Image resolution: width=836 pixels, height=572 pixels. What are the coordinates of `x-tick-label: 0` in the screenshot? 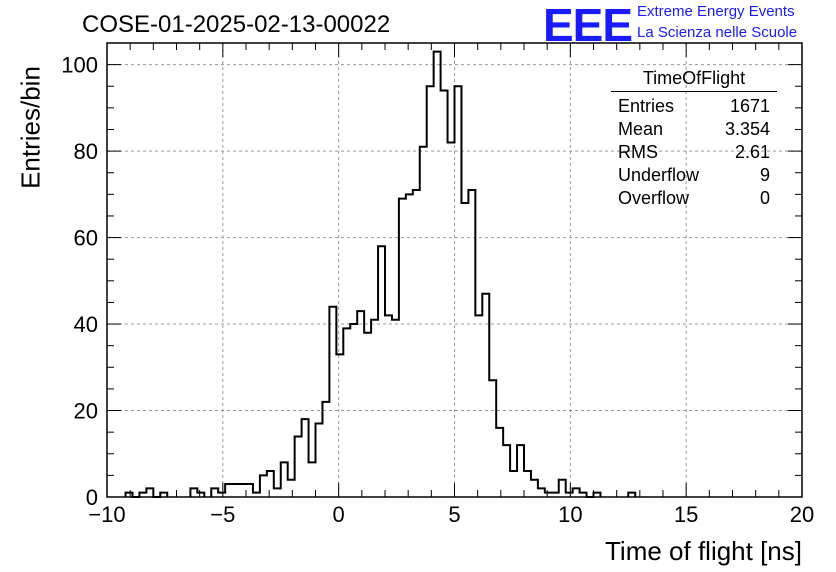 It's located at (339, 514).